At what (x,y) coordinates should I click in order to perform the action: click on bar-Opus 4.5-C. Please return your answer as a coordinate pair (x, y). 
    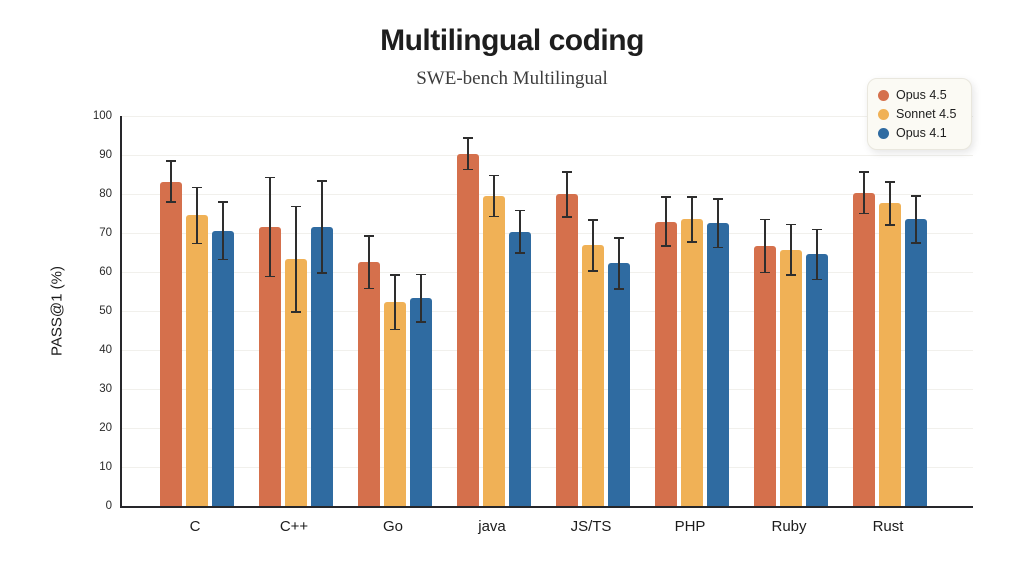
    Looking at the image, I should click on (171, 343).